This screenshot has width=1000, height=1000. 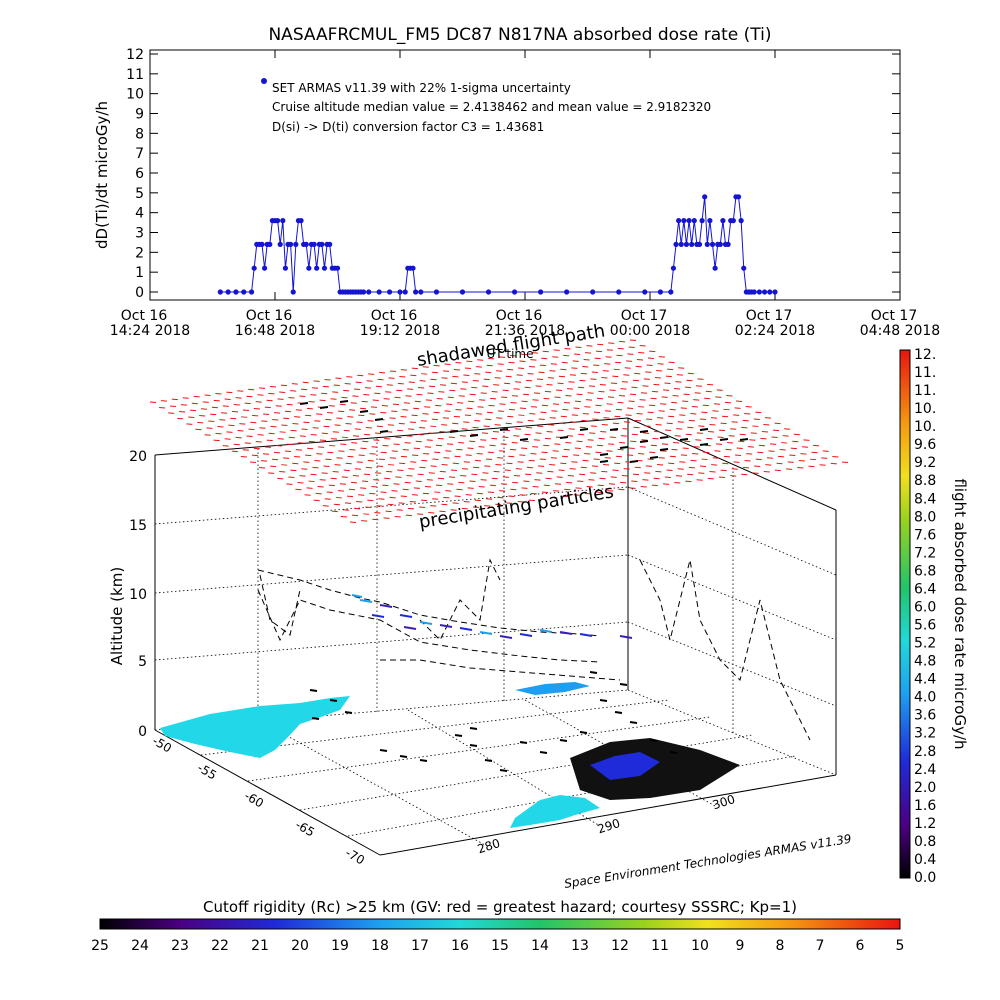 I want to click on top-y-axis-label: dD(Ti)/dt microGy/h, so click(x=102, y=175).